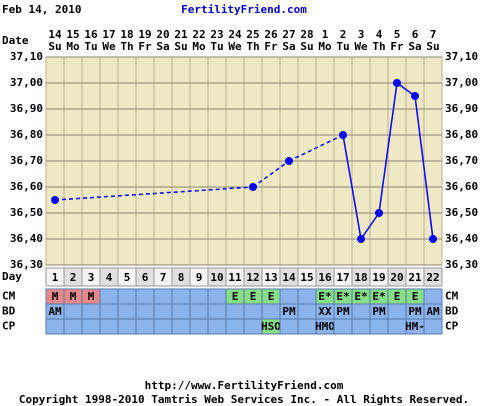  What do you see at coordinates (26, 264) in the screenshot?
I see `y-tick-label: 36,30` at bounding box center [26, 264].